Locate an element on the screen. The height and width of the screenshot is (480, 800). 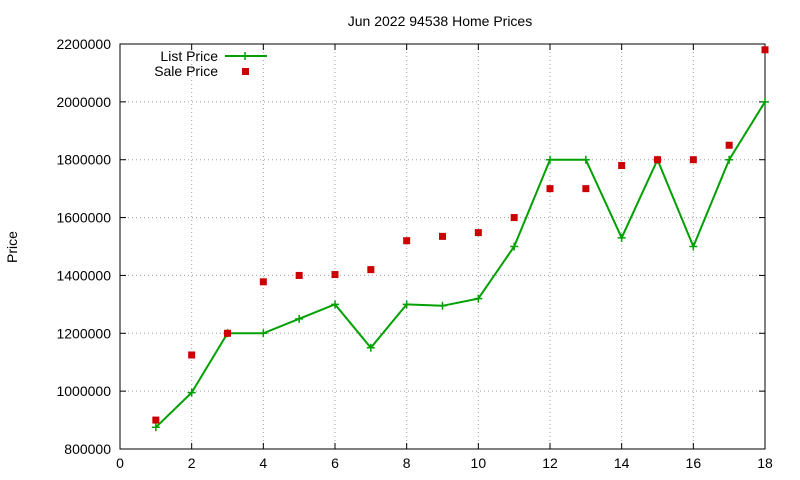
x-tick-label: 0 is located at coordinates (120, 463).